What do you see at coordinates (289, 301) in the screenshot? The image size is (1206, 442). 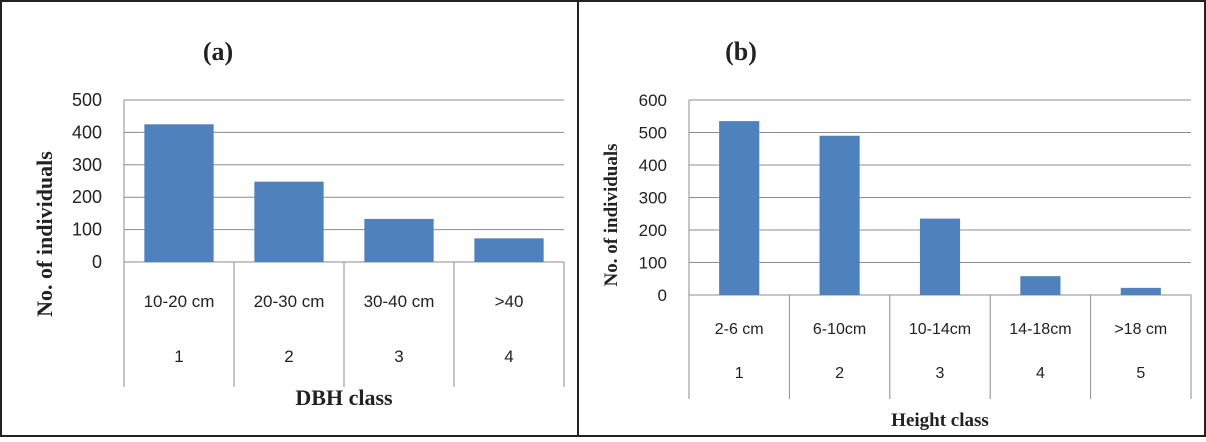 I see `x-category-label: 20-30 cm` at bounding box center [289, 301].